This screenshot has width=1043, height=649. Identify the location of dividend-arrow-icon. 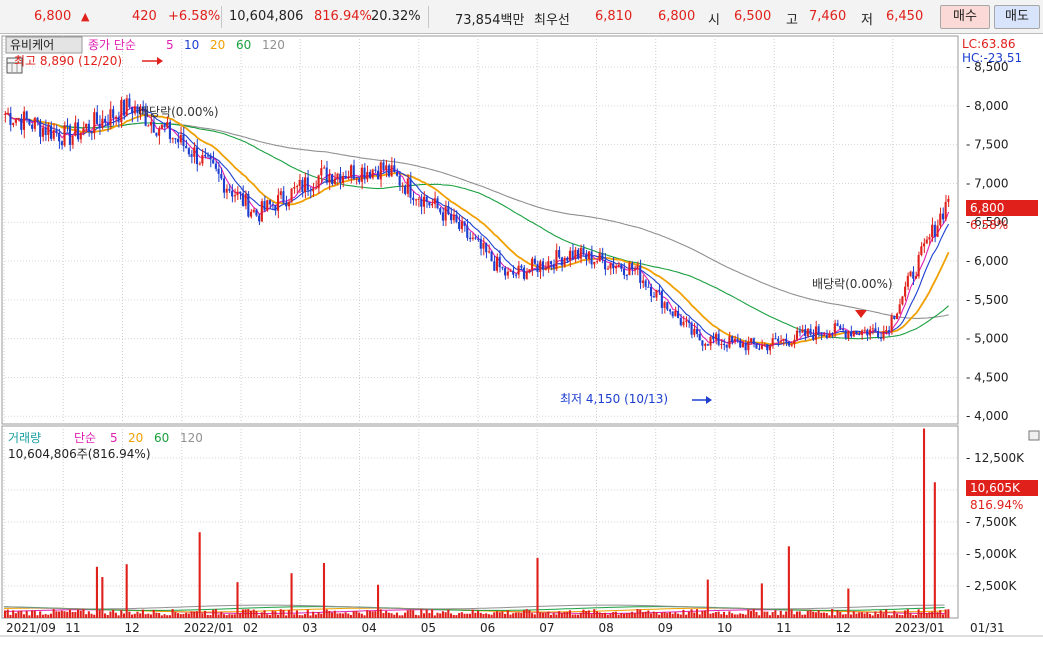
(861, 314).